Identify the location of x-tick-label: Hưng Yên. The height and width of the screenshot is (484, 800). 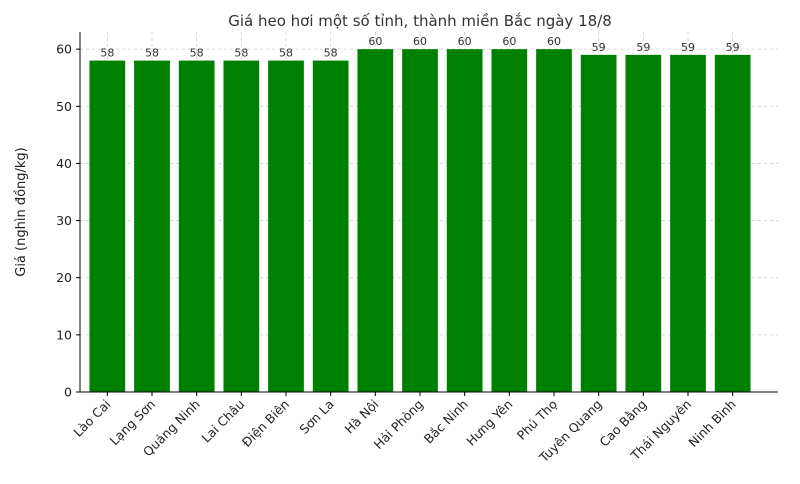
(489, 423).